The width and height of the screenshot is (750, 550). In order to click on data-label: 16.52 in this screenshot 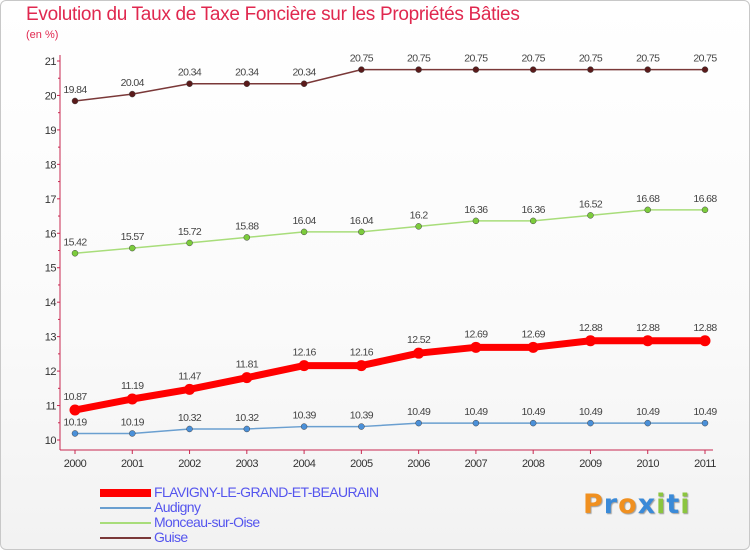, I will do `click(591, 204)`.